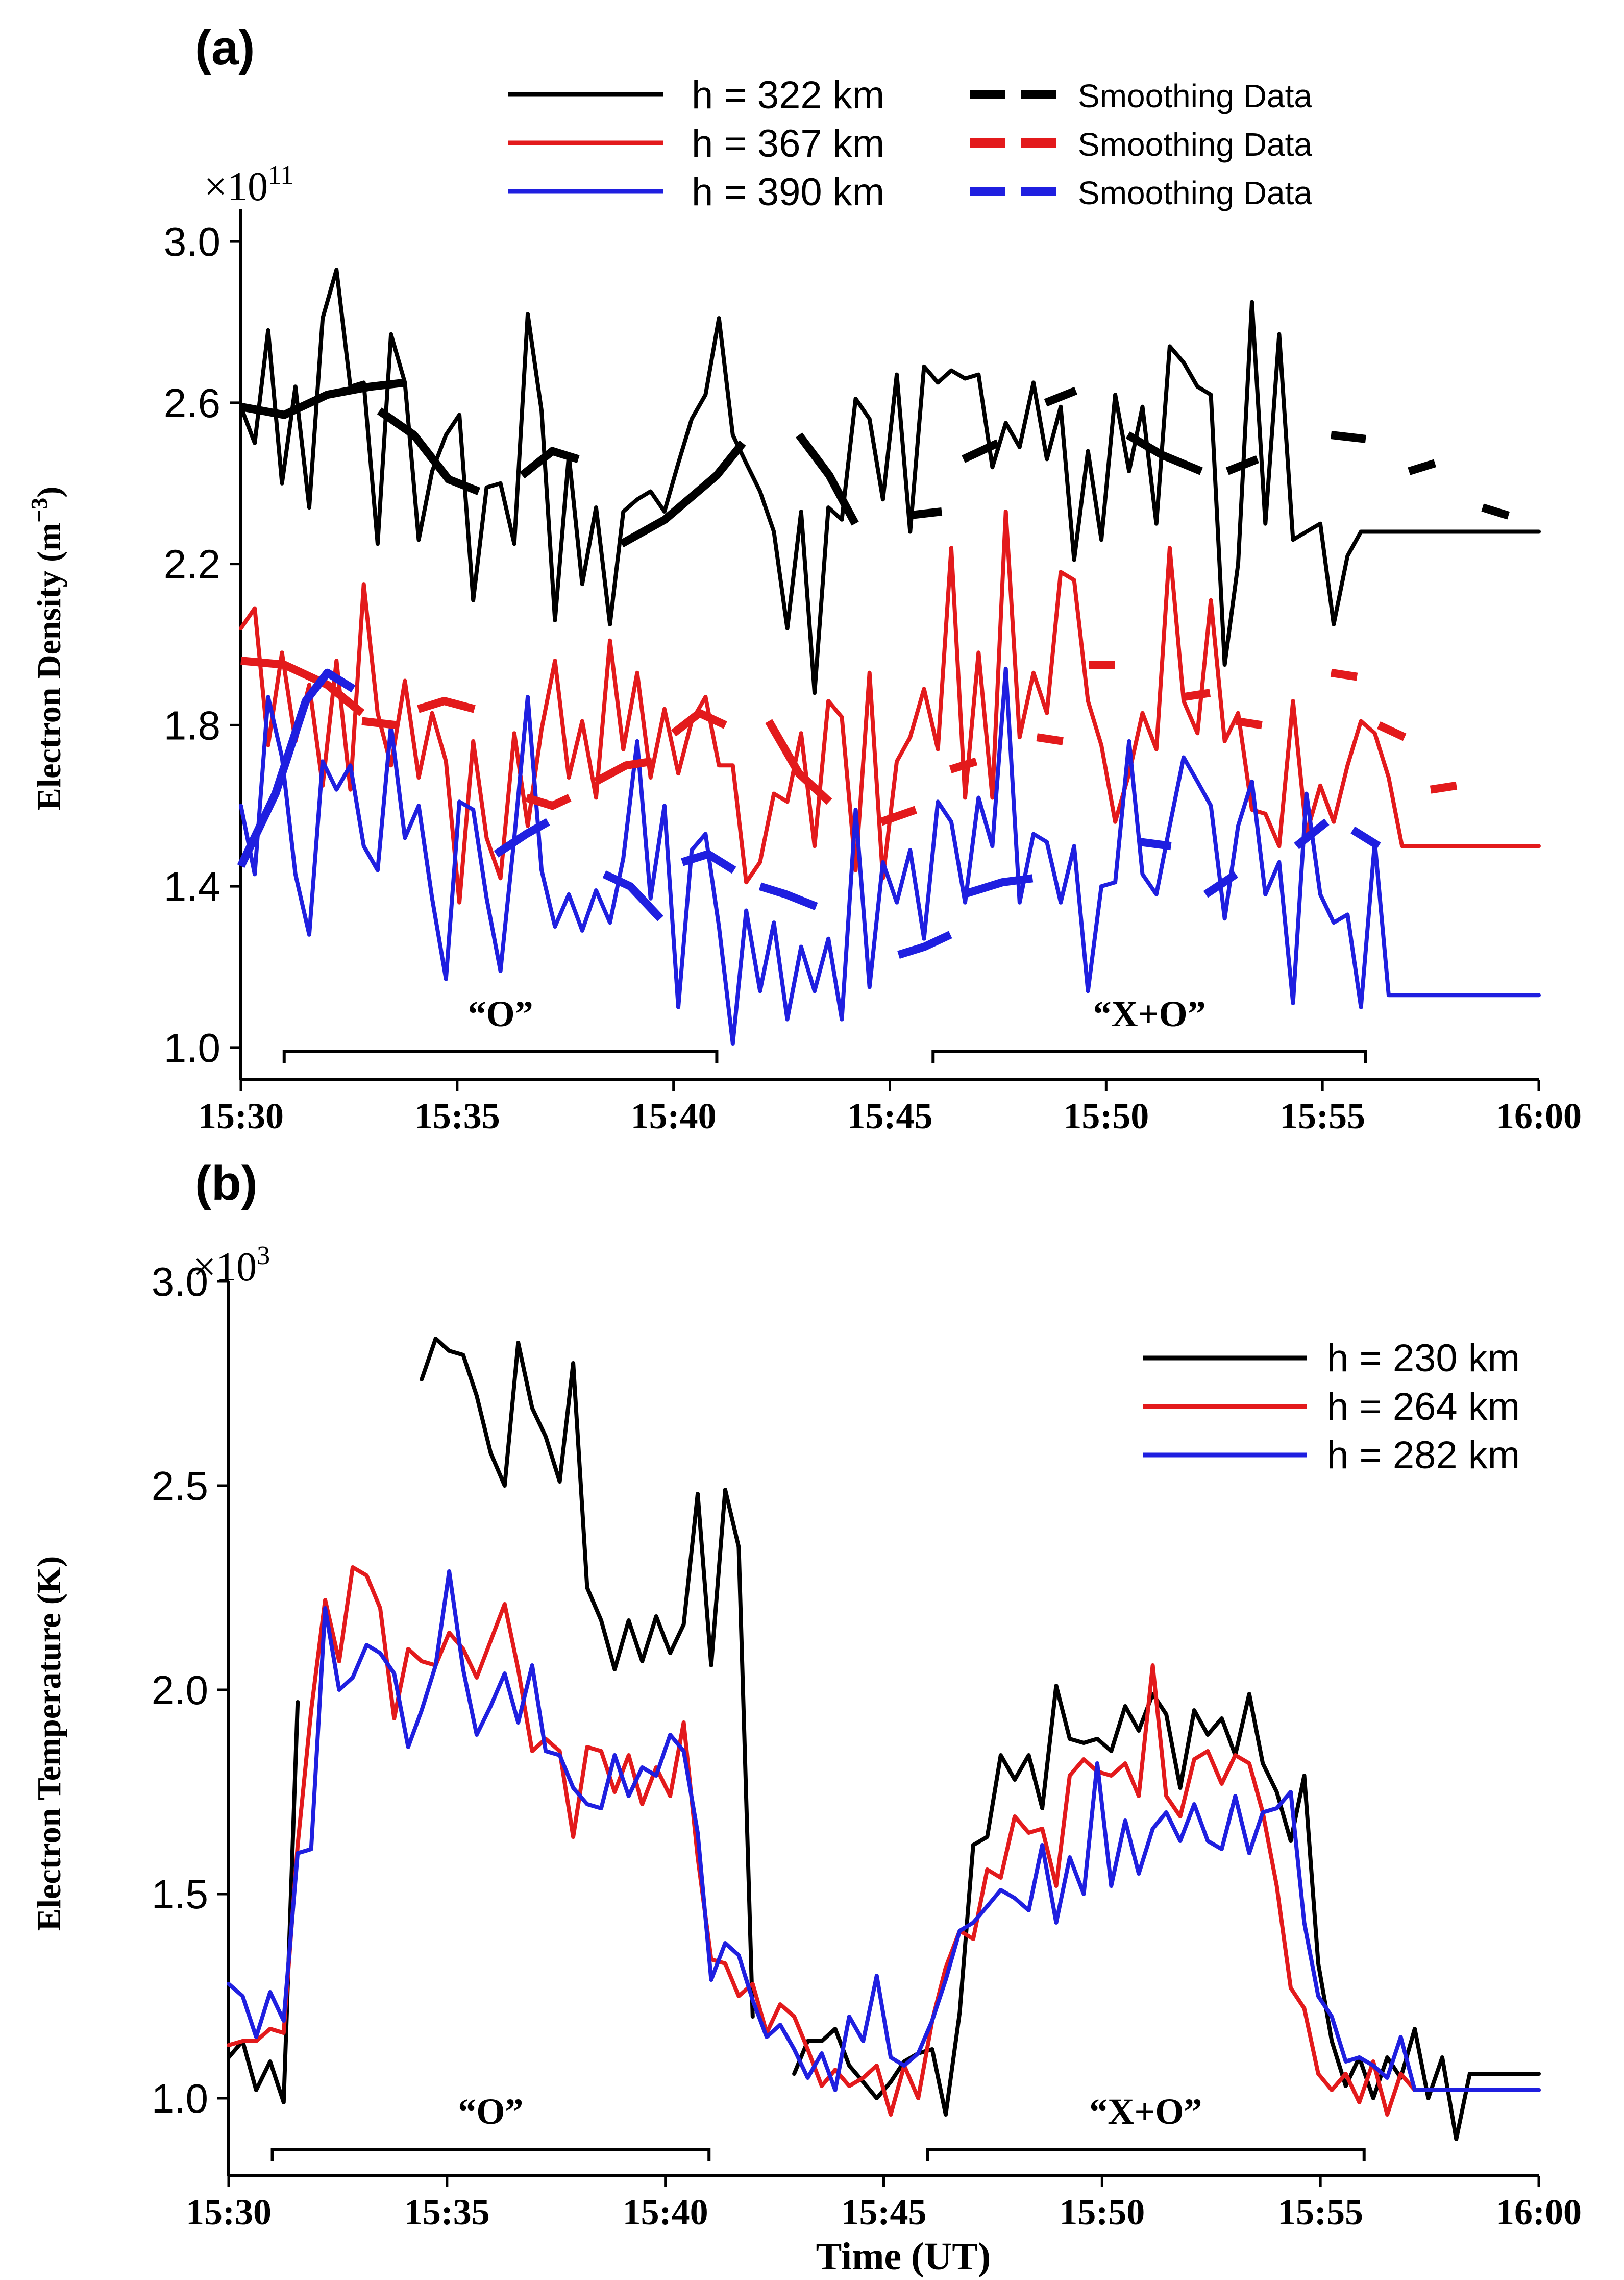 This screenshot has width=1624, height=2280. Describe the element at coordinates (824, 1028) in the screenshot. I see `annotations-a: “O” “X+O”` at that location.